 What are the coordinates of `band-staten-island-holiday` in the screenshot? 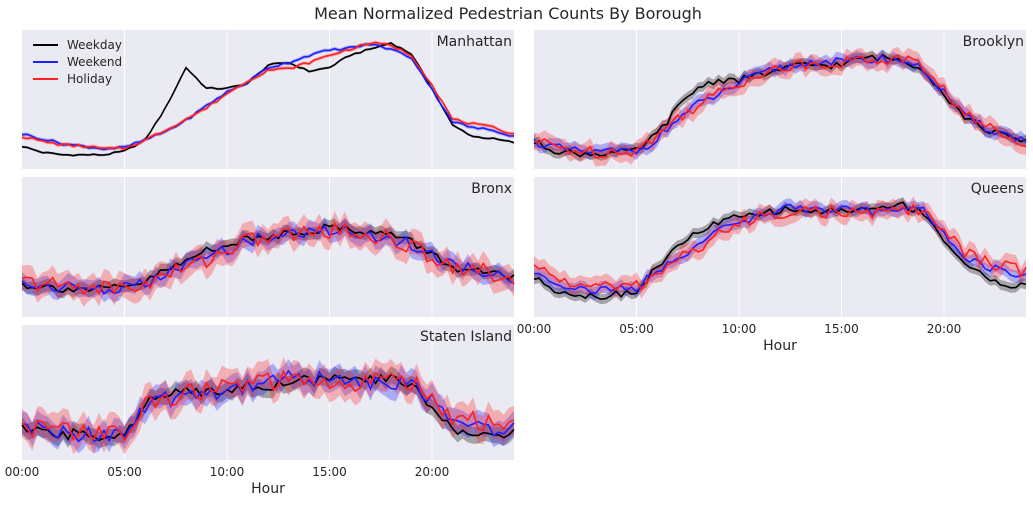 It's located at (268, 406).